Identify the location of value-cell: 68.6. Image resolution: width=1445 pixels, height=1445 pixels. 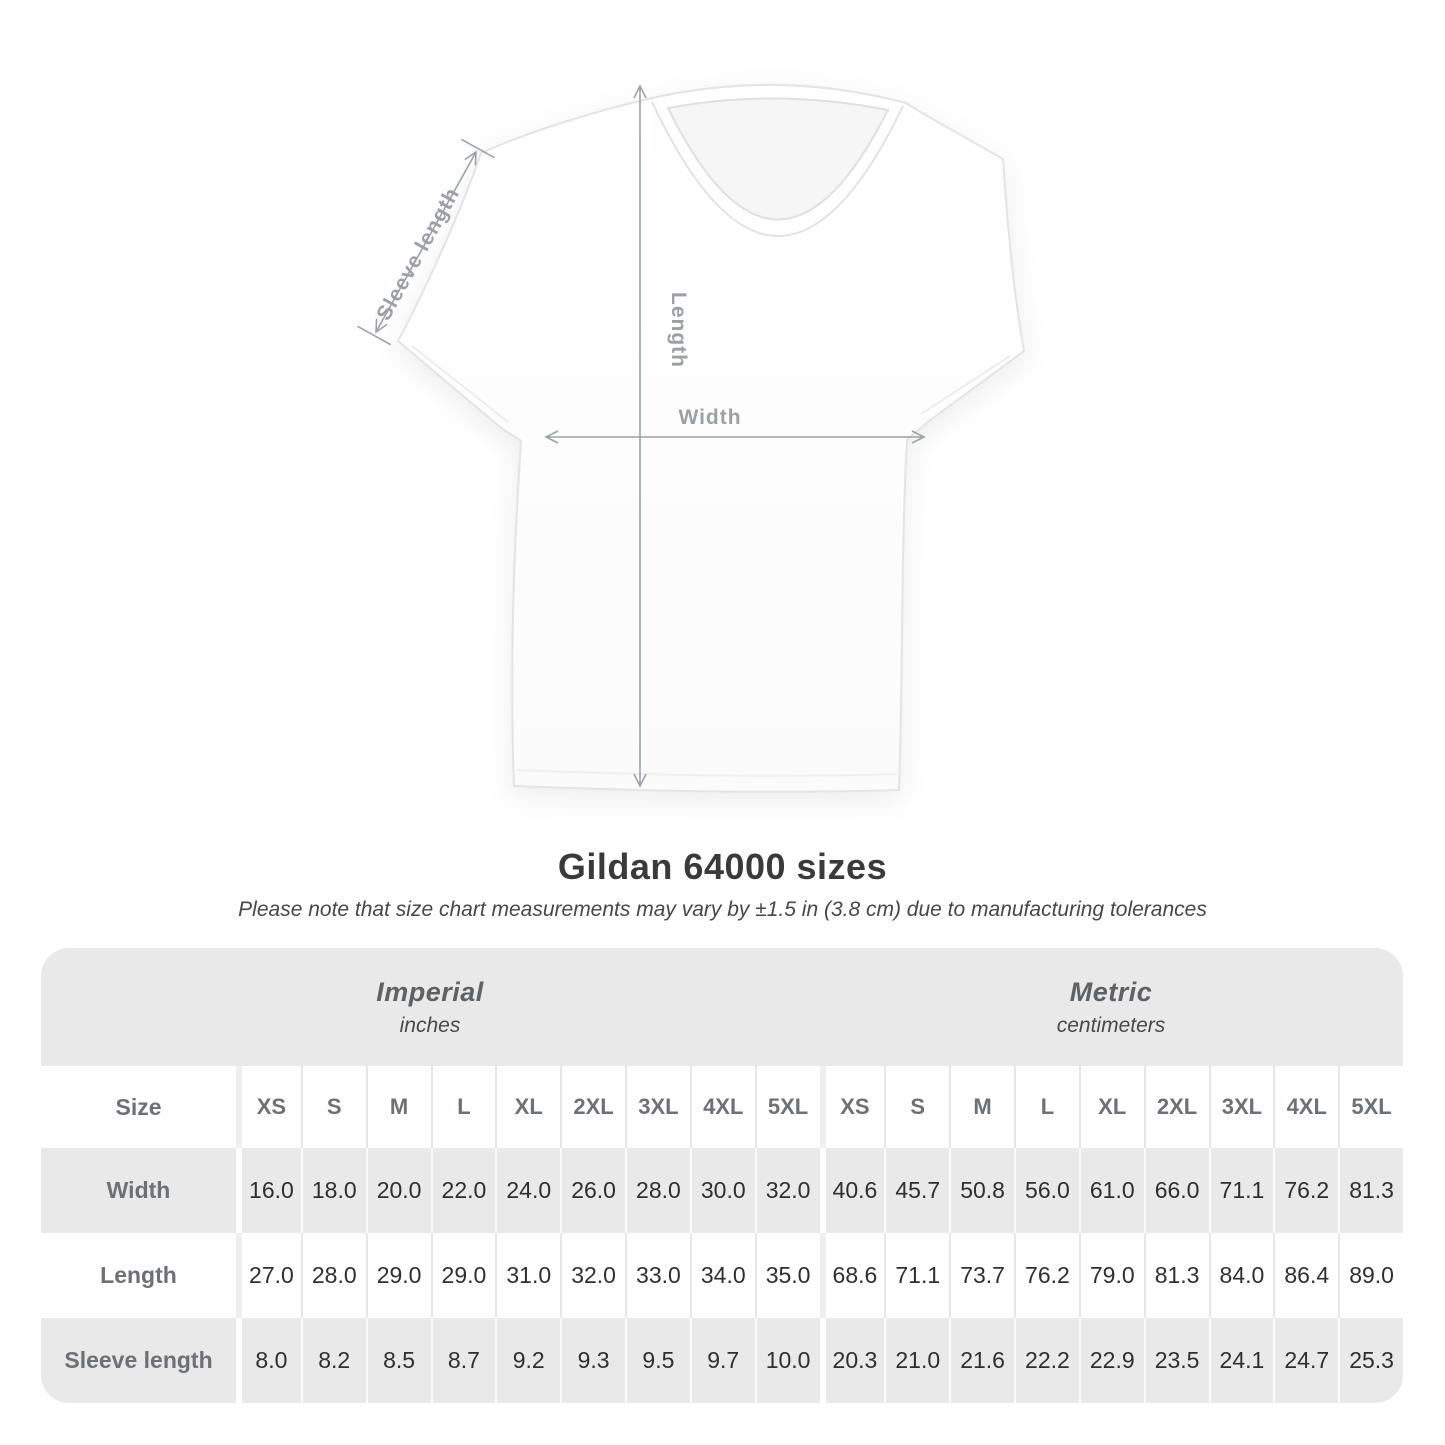
(852, 1275).